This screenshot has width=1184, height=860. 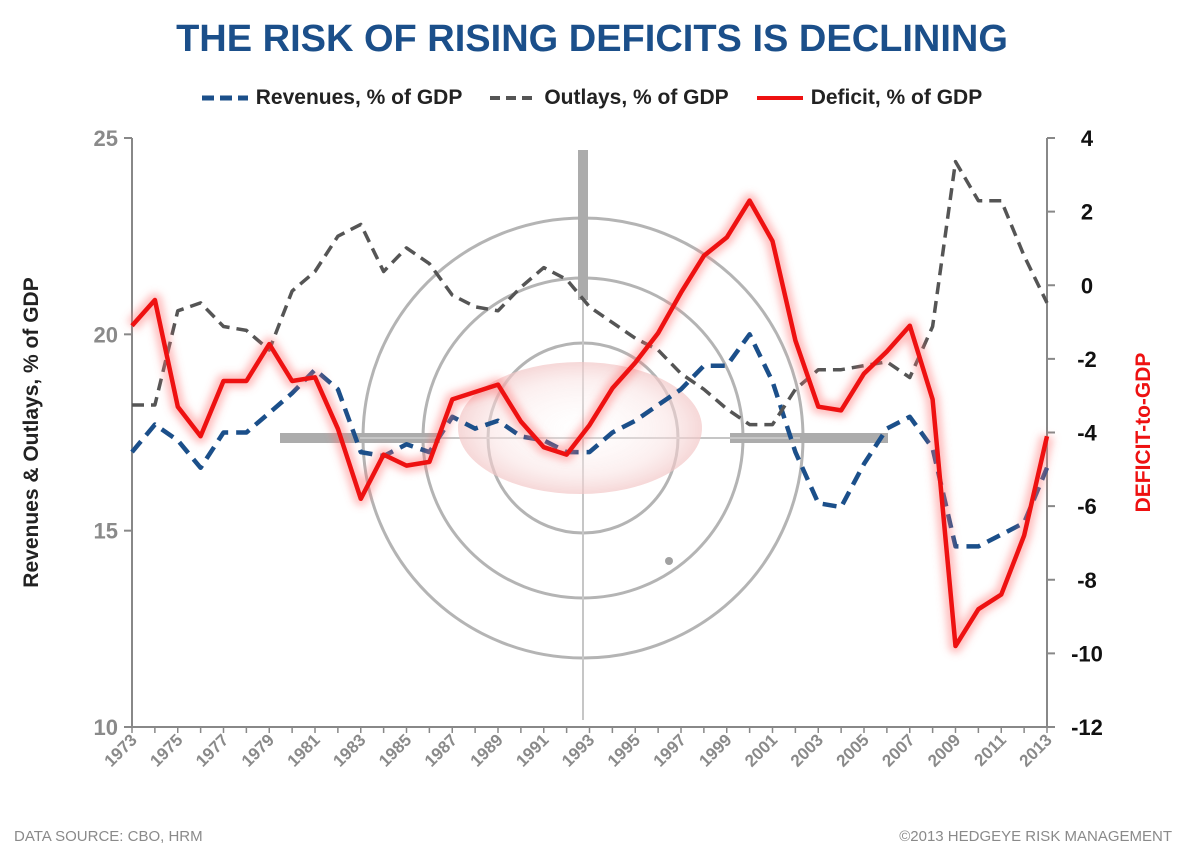 I want to click on target-dot, so click(x=669, y=561).